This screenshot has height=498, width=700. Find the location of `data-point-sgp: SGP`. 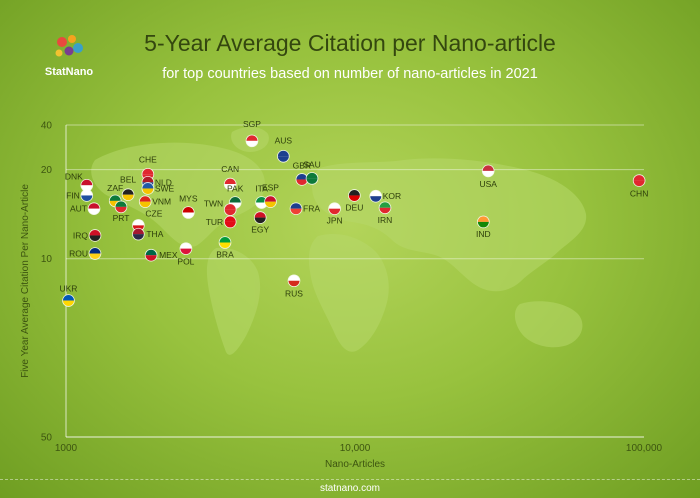

data-point-sgp: SGP is located at coordinates (252, 133).